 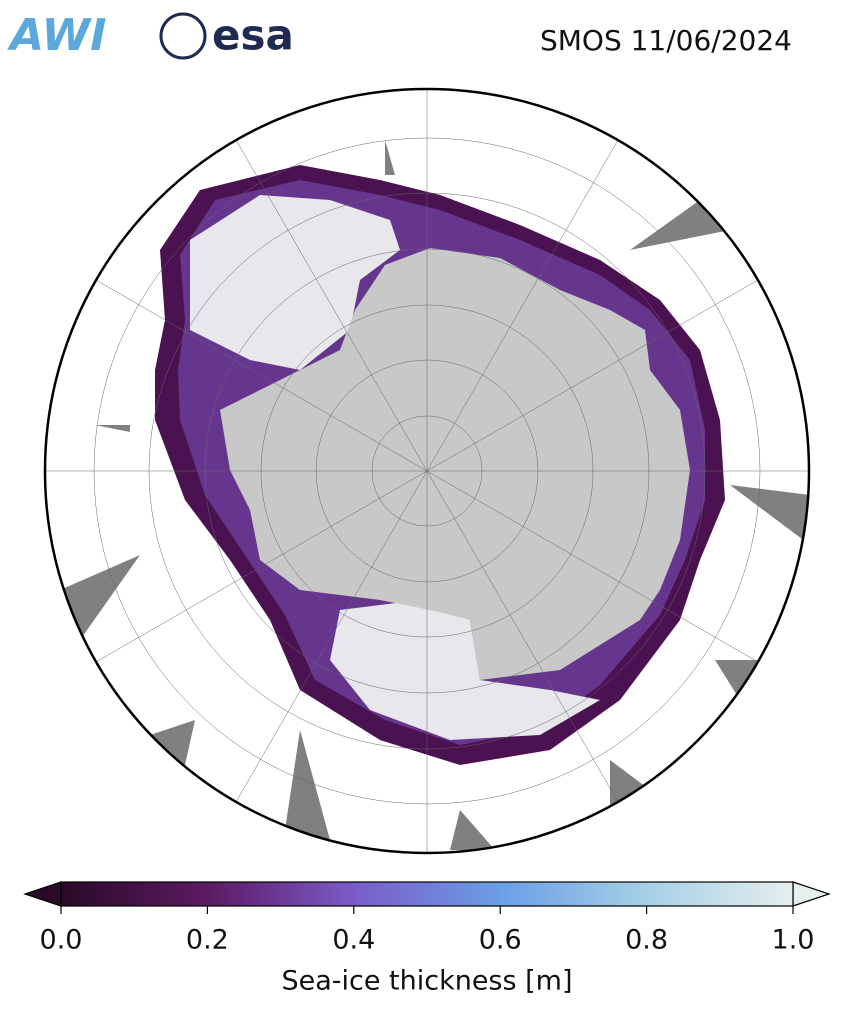 What do you see at coordinates (42, 894) in the screenshot?
I see `colorbar-extend-low` at bounding box center [42, 894].